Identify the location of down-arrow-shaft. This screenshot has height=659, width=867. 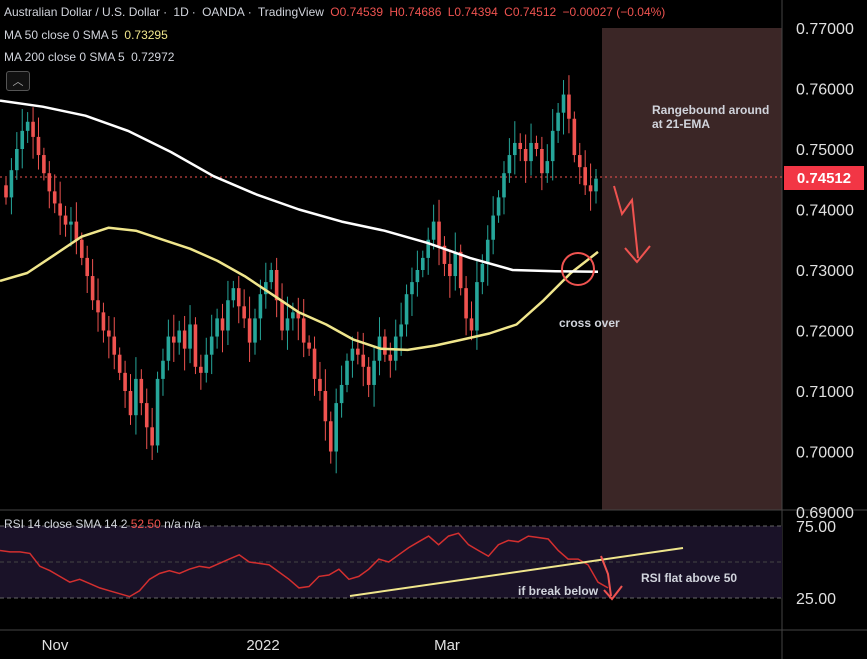
(626, 222).